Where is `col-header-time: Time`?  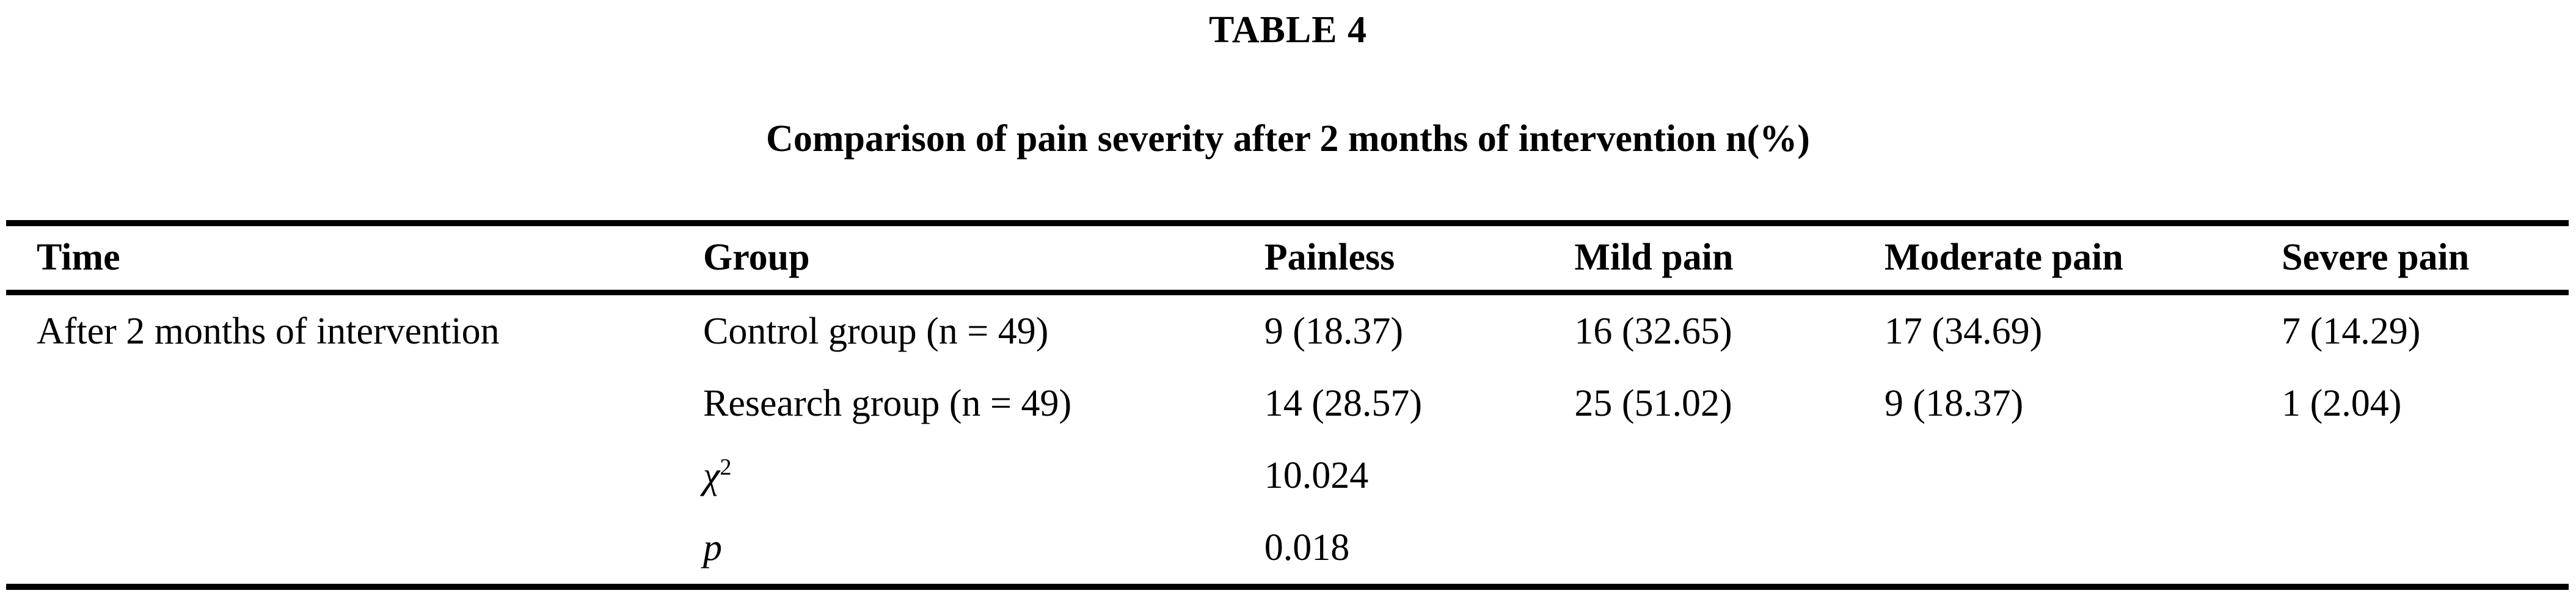 col-header-time: Time is located at coordinates (355, 259).